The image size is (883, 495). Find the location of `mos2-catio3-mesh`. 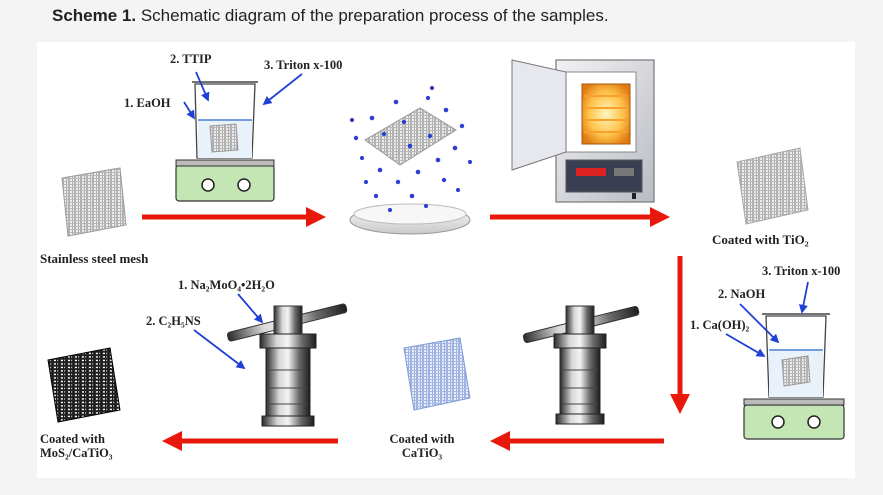

mos2-catio3-mesh is located at coordinates (84, 385).